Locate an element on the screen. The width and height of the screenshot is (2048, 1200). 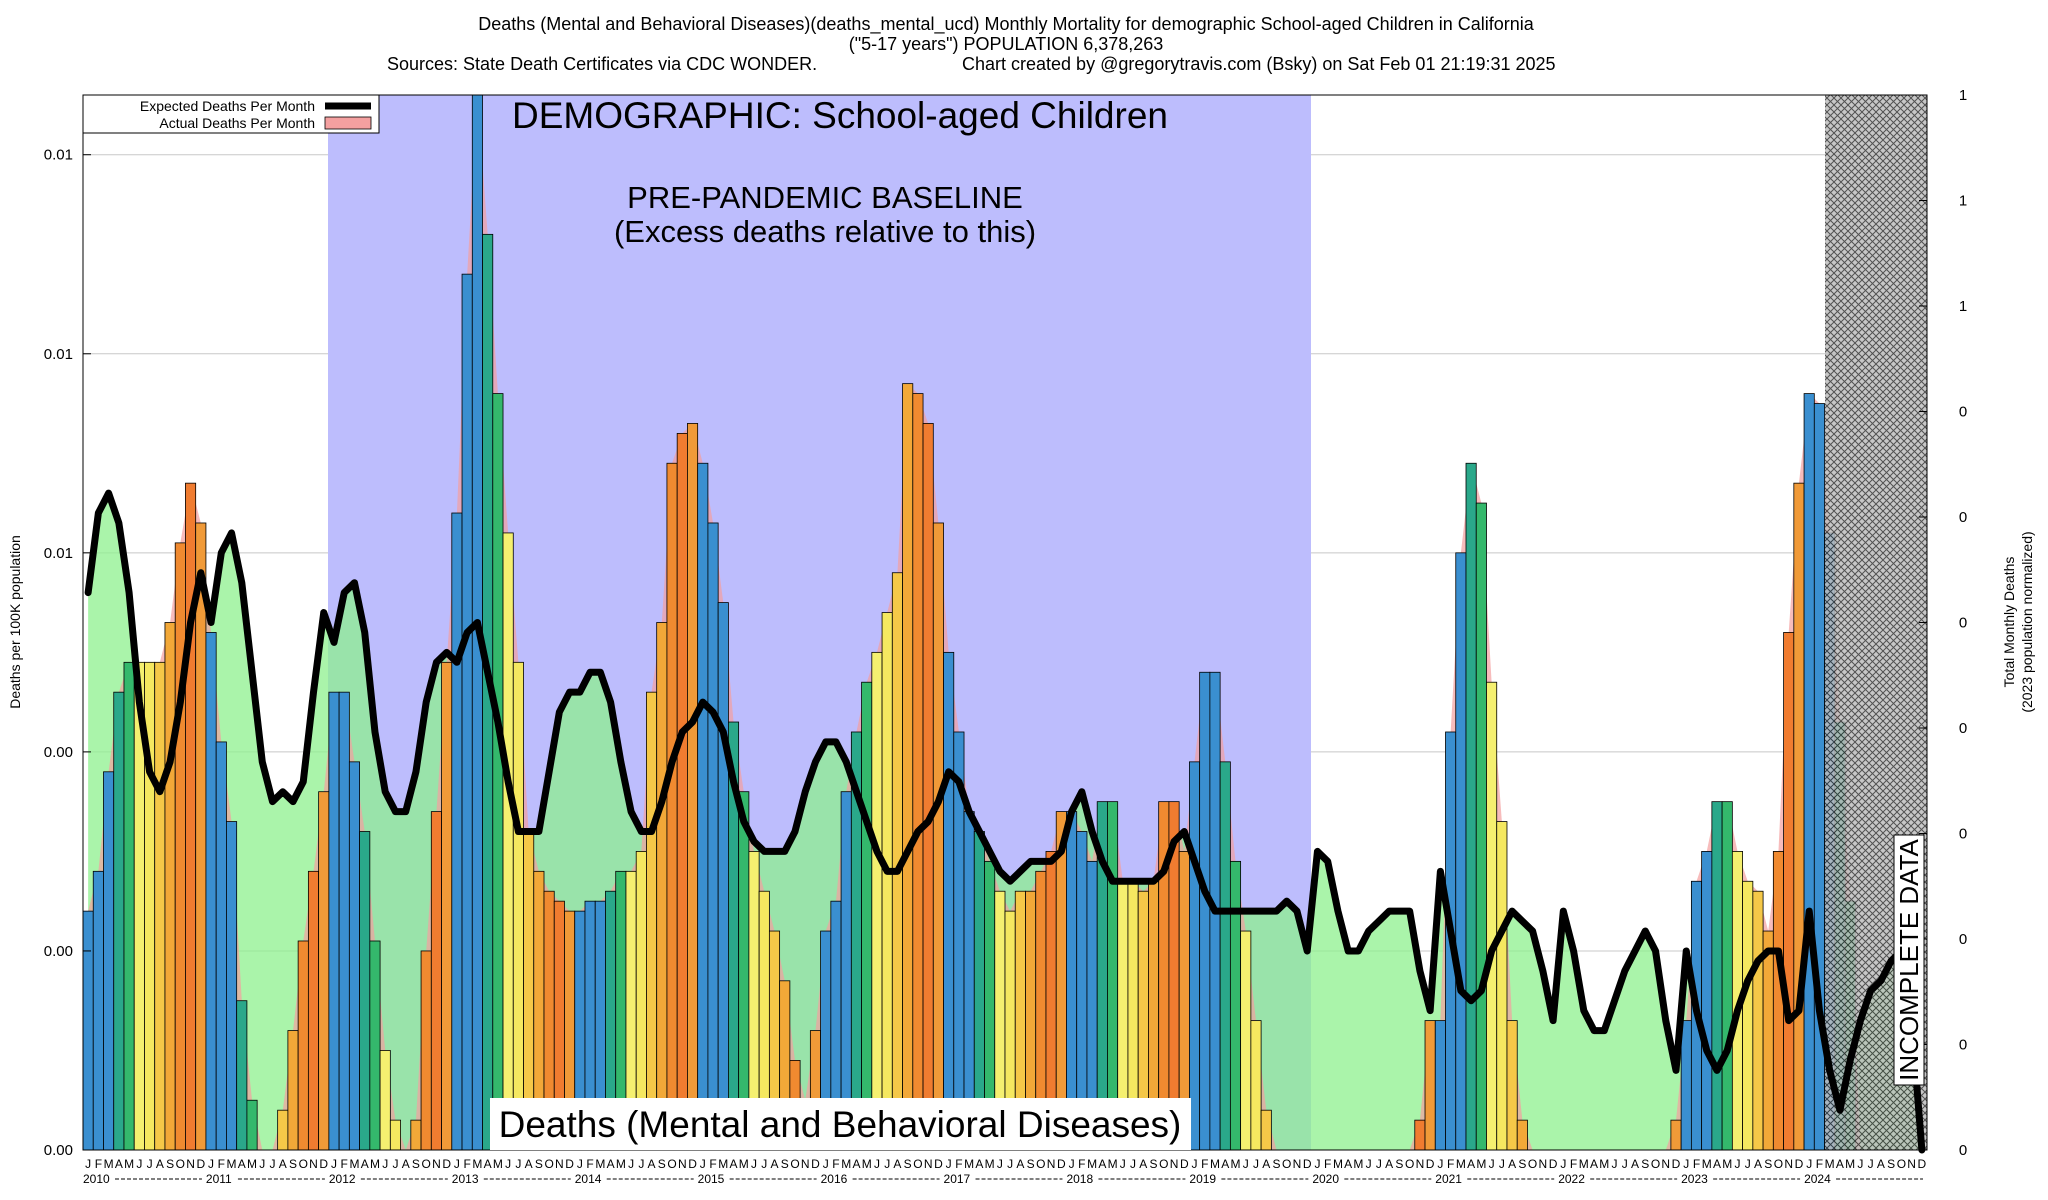
year-label: 2010 is located at coordinates (96, 1179).